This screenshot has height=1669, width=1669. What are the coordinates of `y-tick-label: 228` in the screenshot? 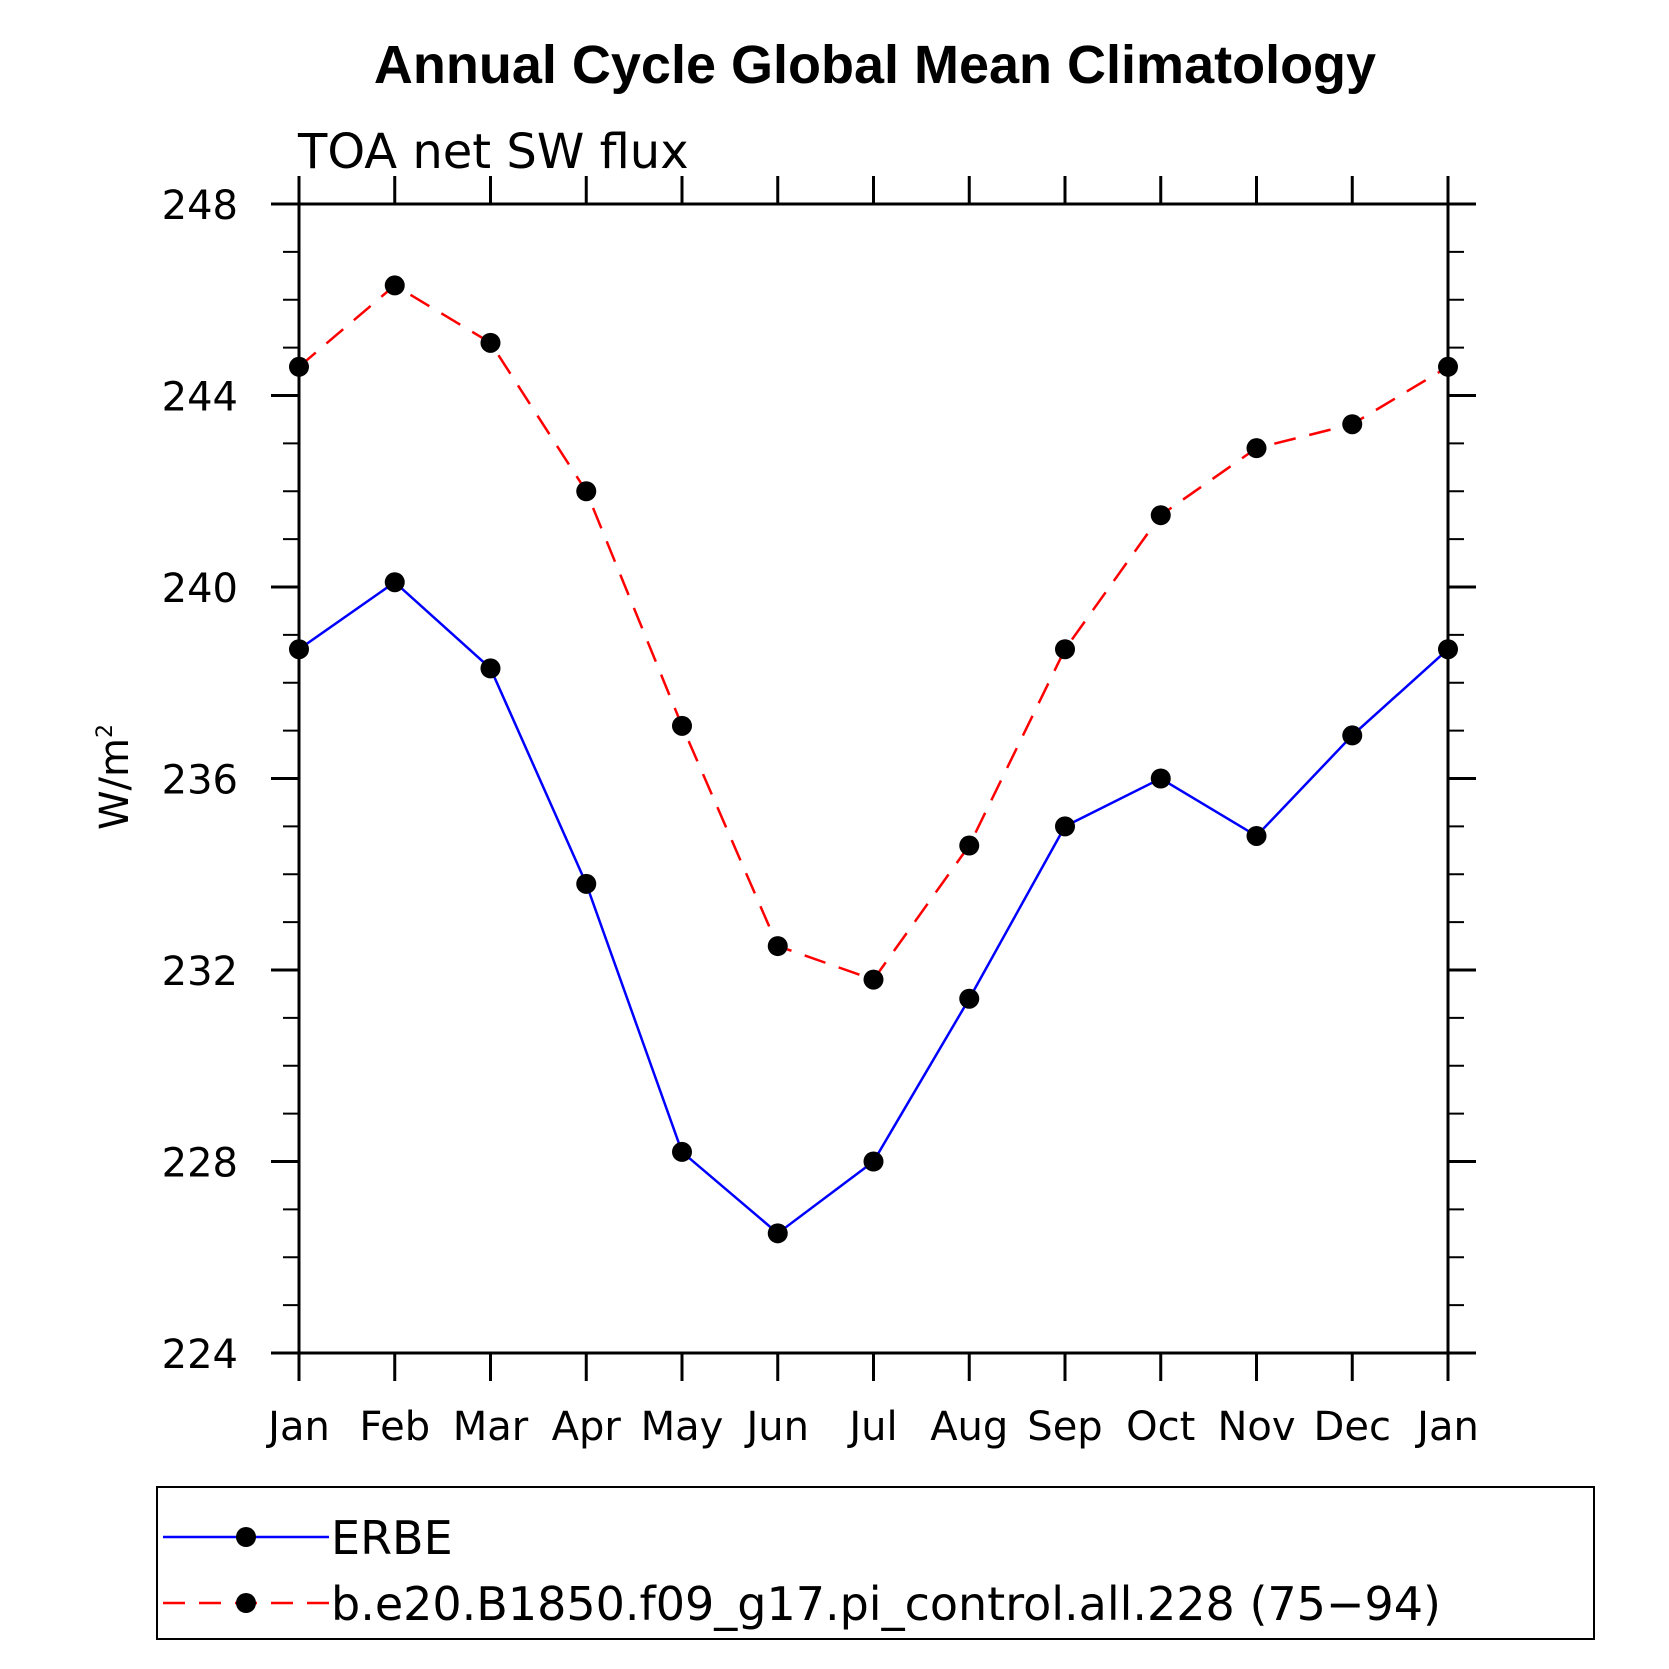 It's located at (200, 1164).